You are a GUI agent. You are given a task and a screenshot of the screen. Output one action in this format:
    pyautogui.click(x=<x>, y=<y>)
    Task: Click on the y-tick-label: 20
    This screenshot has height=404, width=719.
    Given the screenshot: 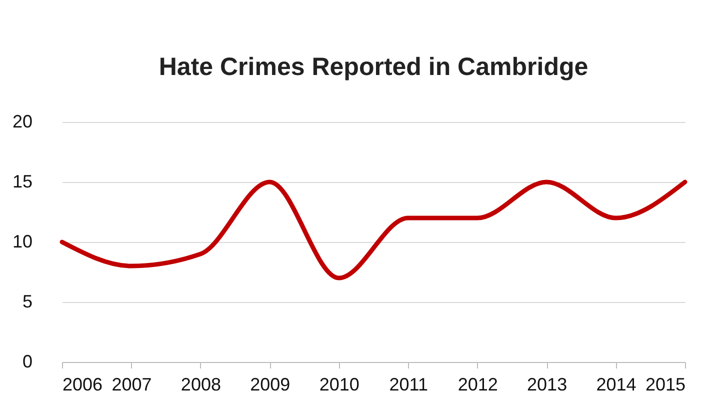 What is the action you would take?
    pyautogui.click(x=22, y=122)
    